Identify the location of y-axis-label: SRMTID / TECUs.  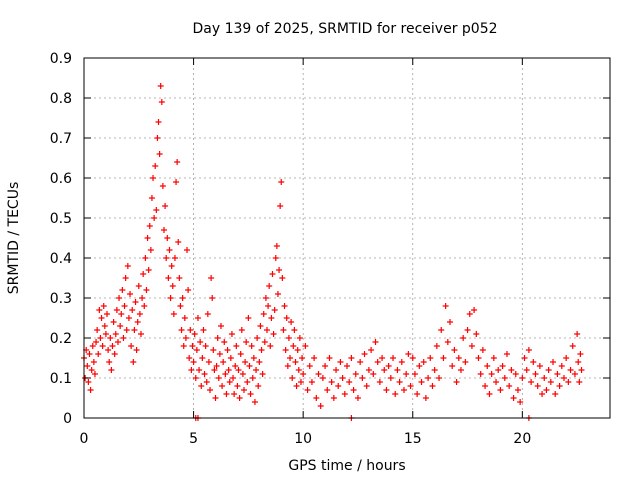
(14, 238).